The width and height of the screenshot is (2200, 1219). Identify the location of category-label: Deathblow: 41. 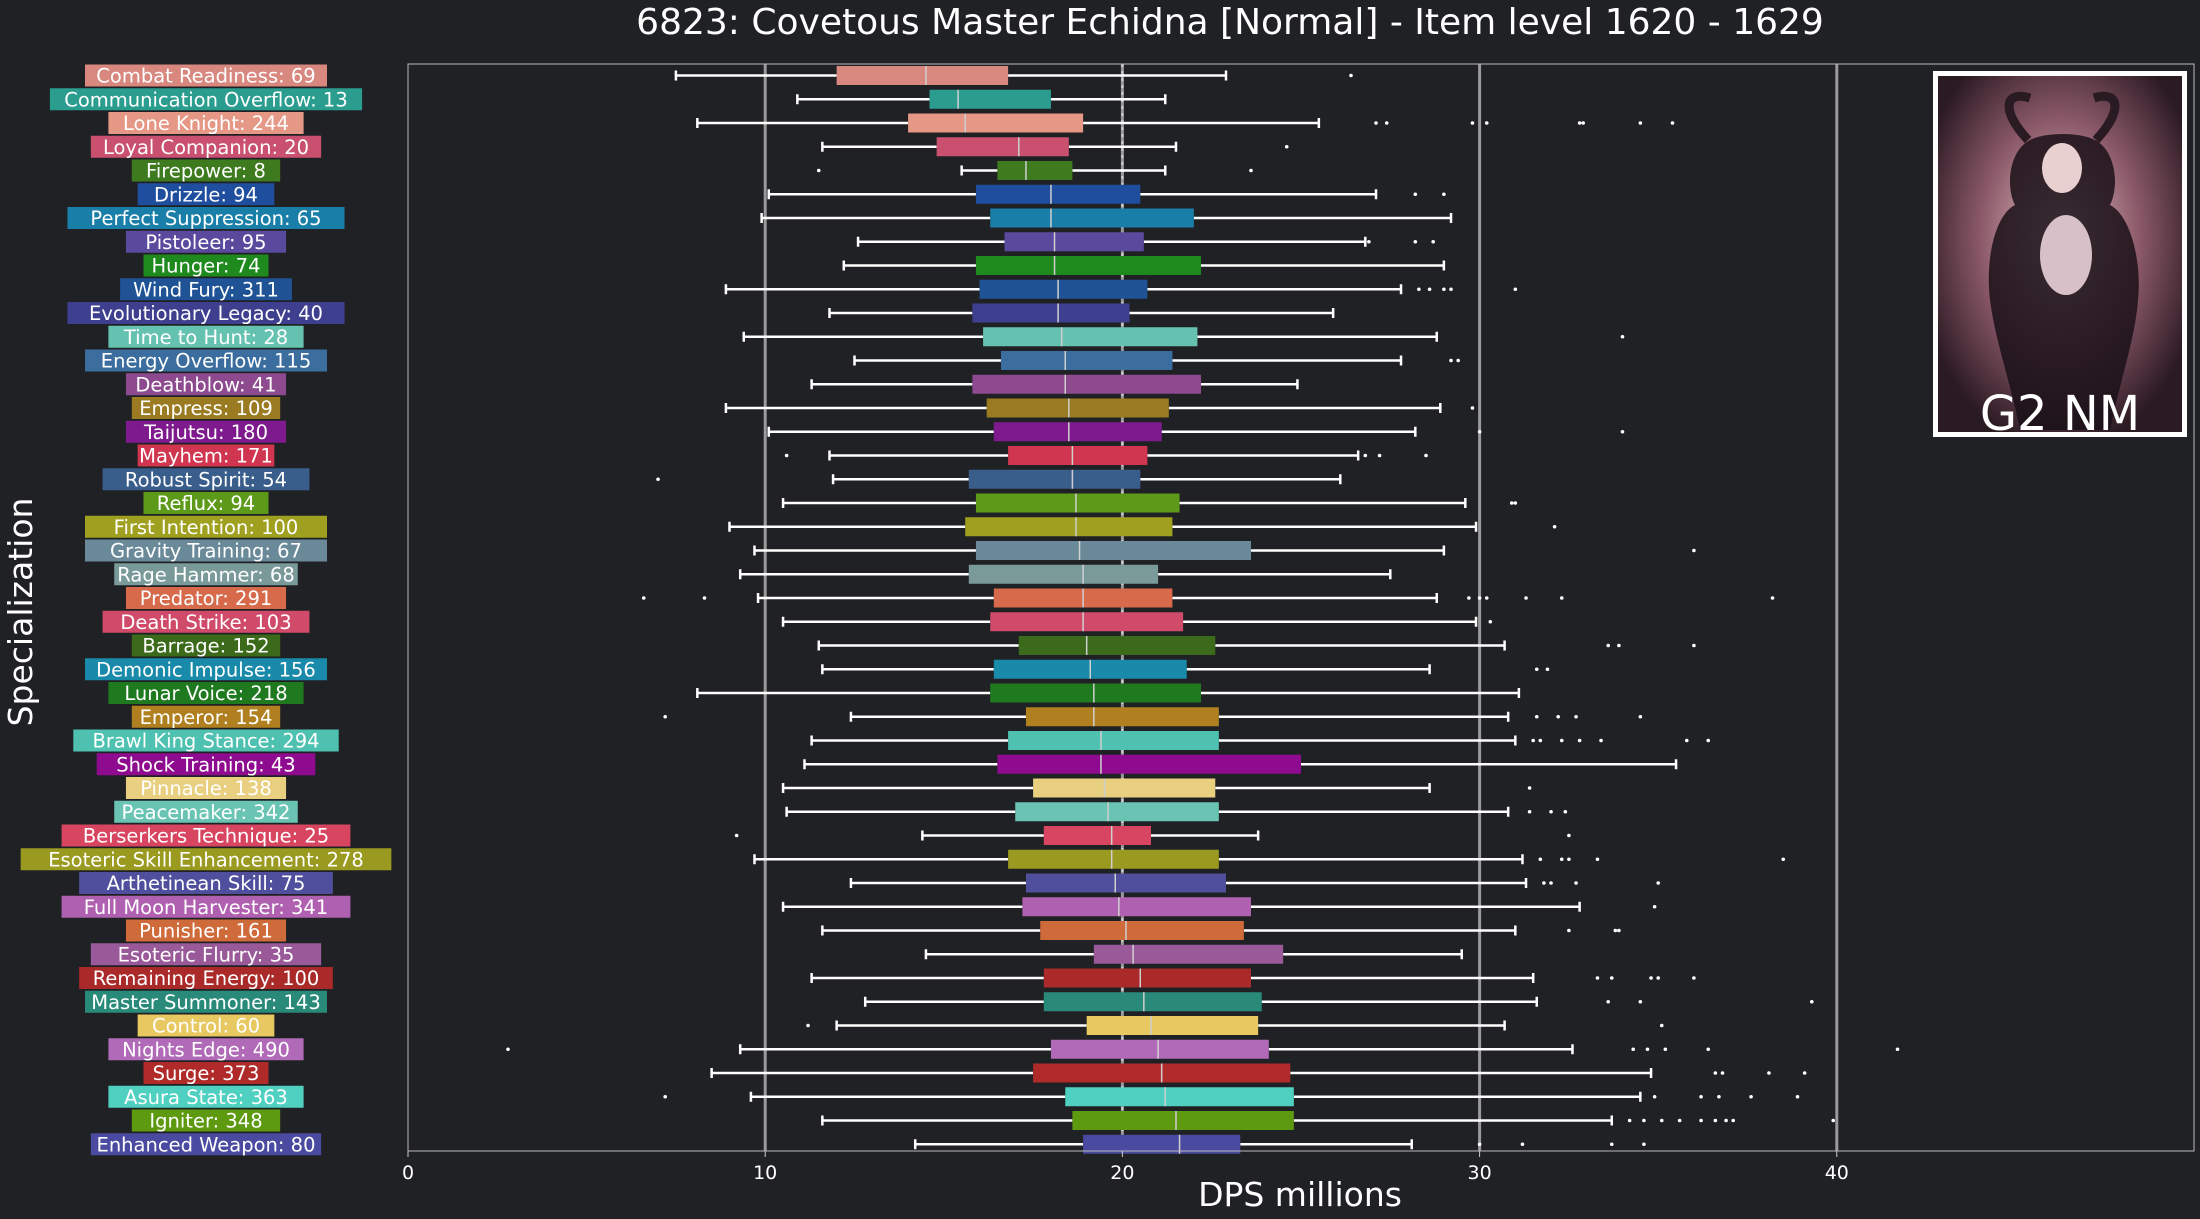
(205, 384).